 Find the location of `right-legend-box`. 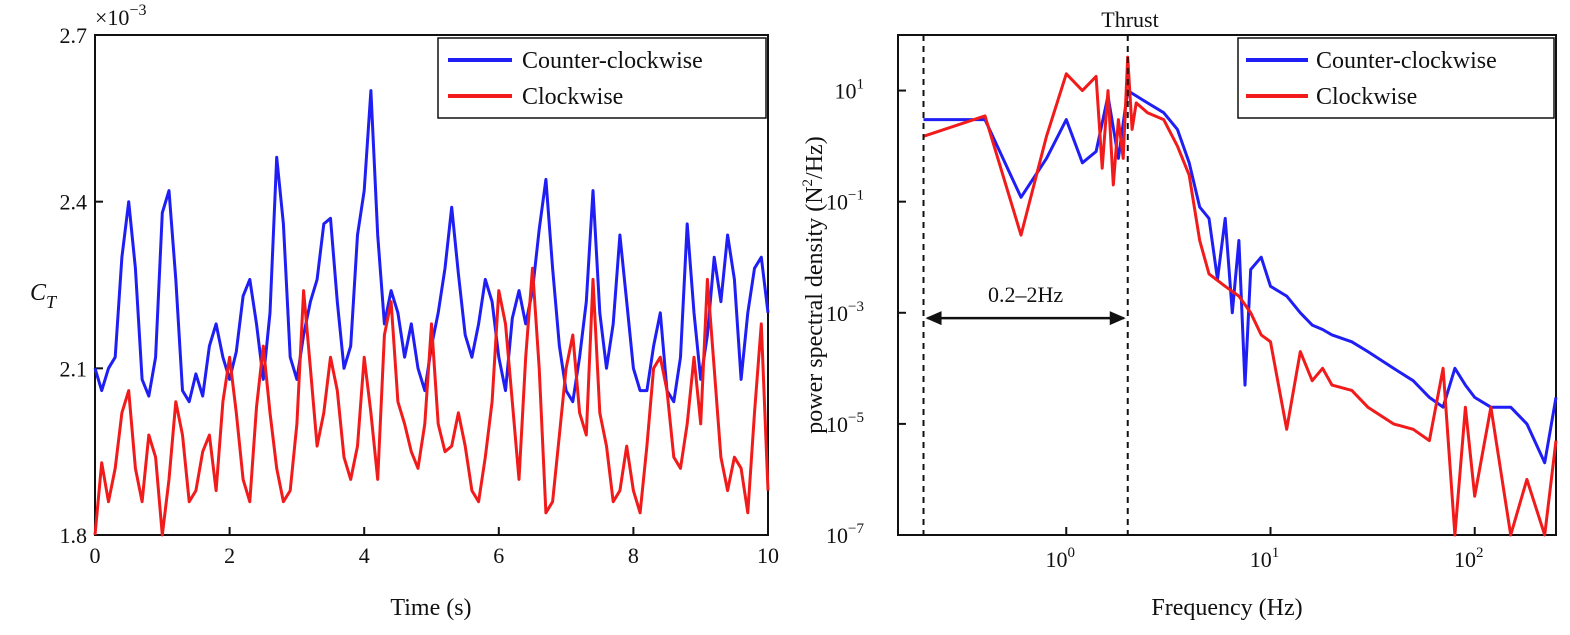

right-legend-box is located at coordinates (1396, 78).